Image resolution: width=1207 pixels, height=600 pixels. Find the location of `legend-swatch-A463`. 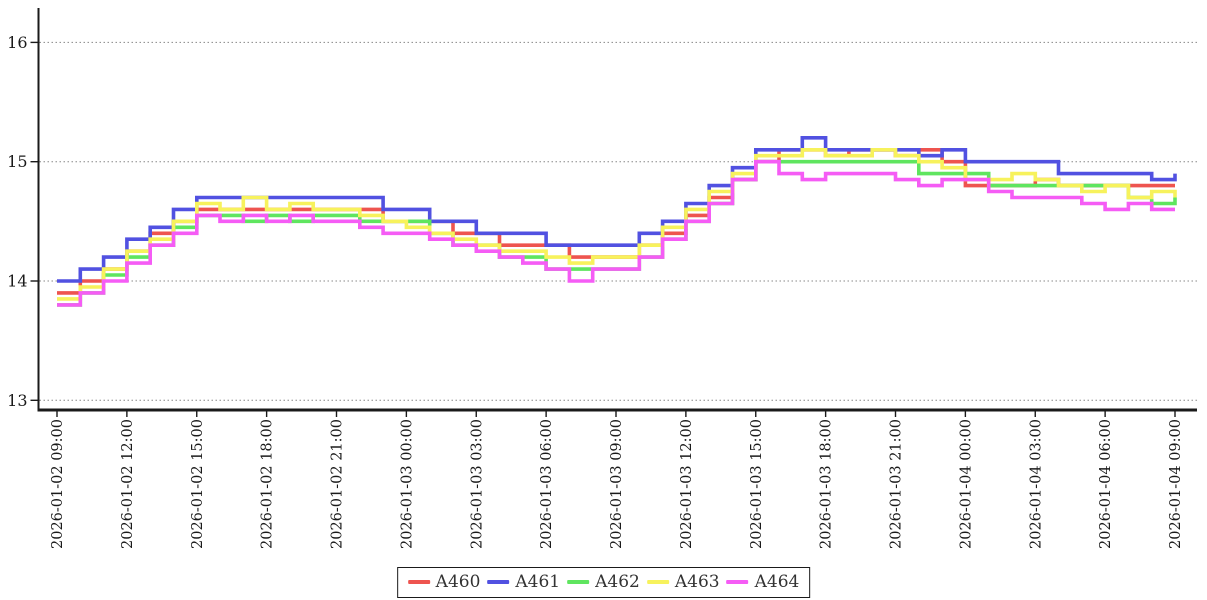

legend-swatch-A463 is located at coordinates (657, 582).